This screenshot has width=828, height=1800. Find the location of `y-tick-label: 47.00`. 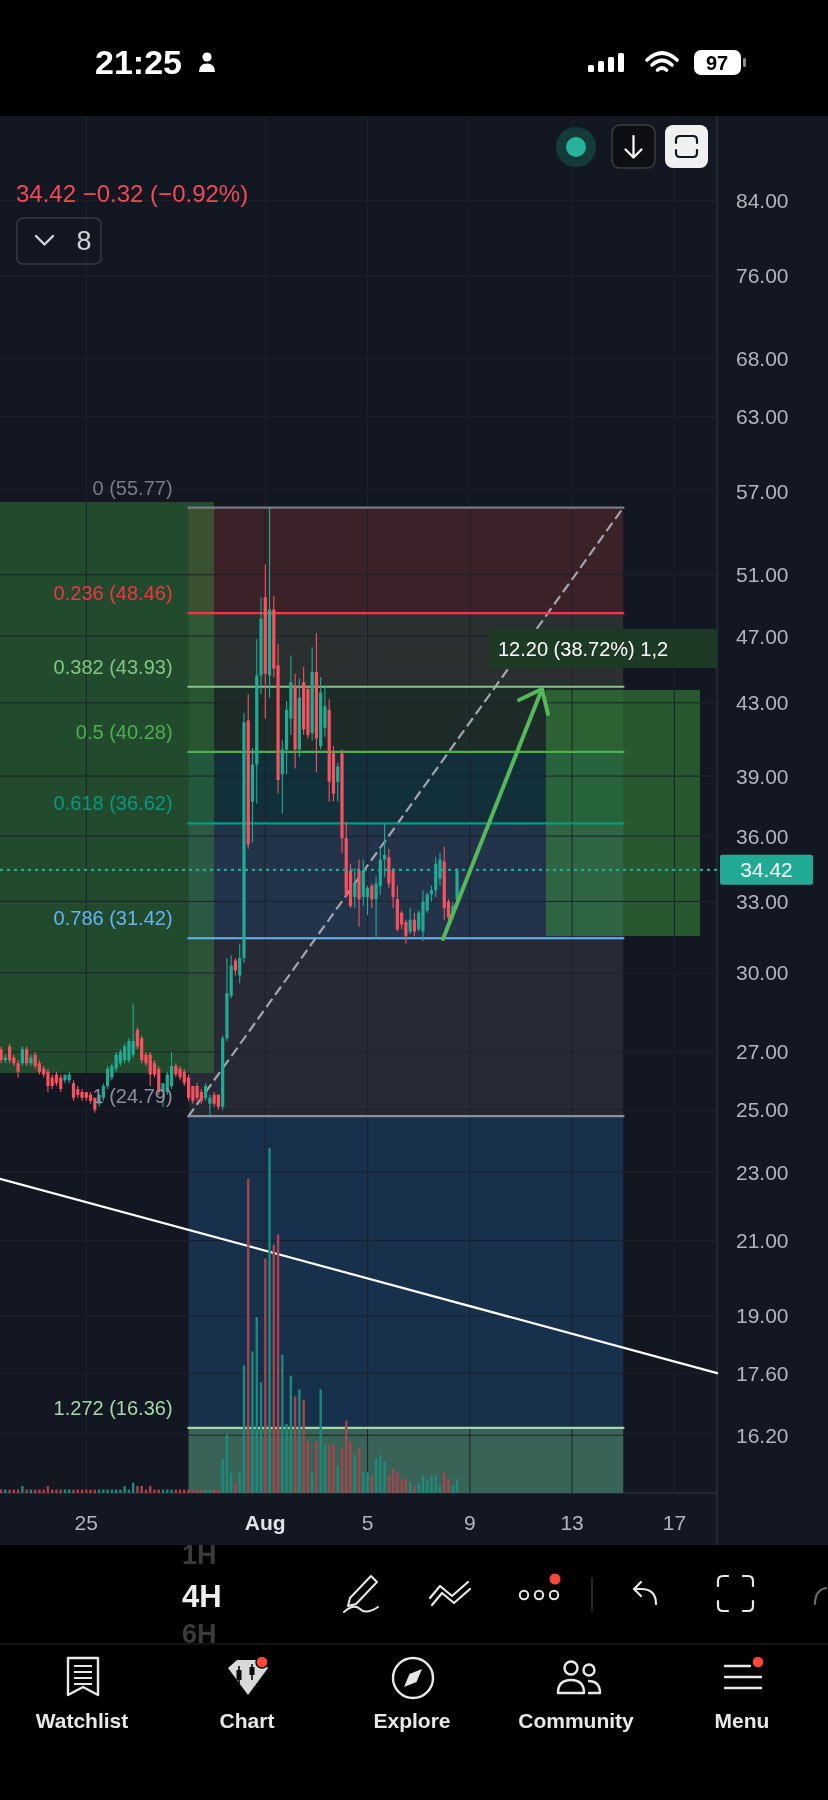

y-tick-label: 47.00 is located at coordinates (762, 636).